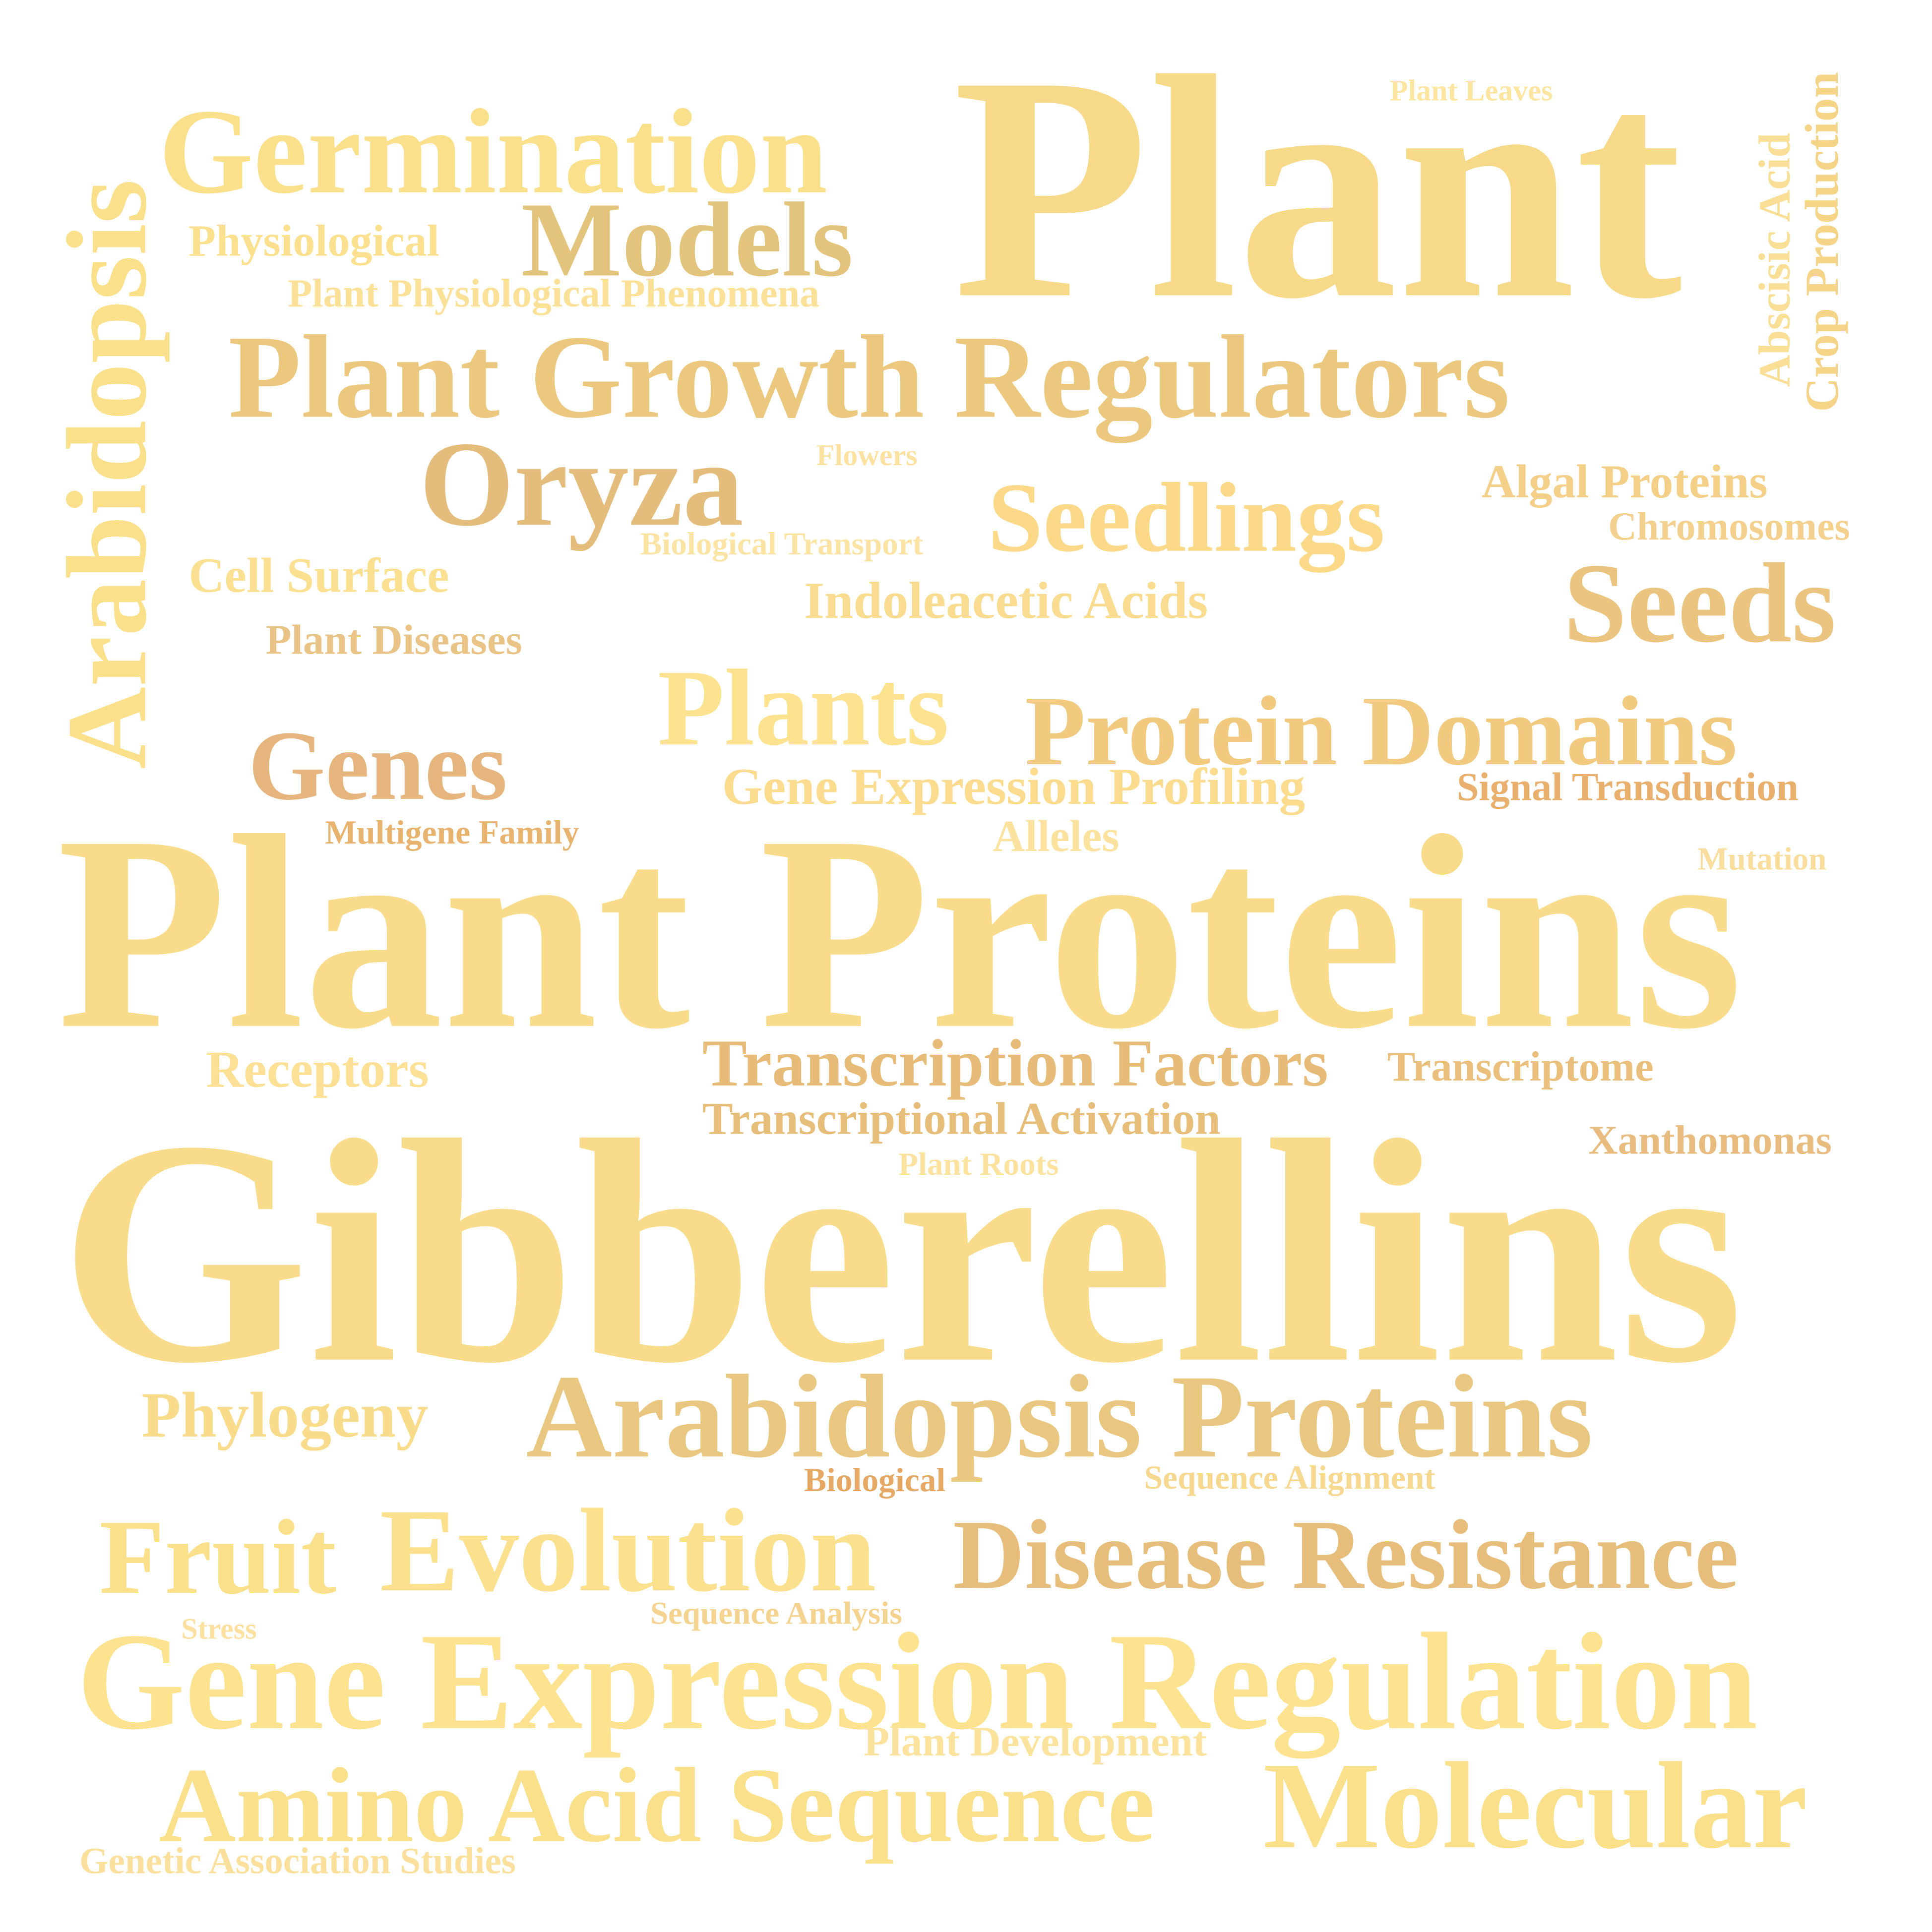  What do you see at coordinates (1762, 859) in the screenshot?
I see `word-mutation: Mutation` at bounding box center [1762, 859].